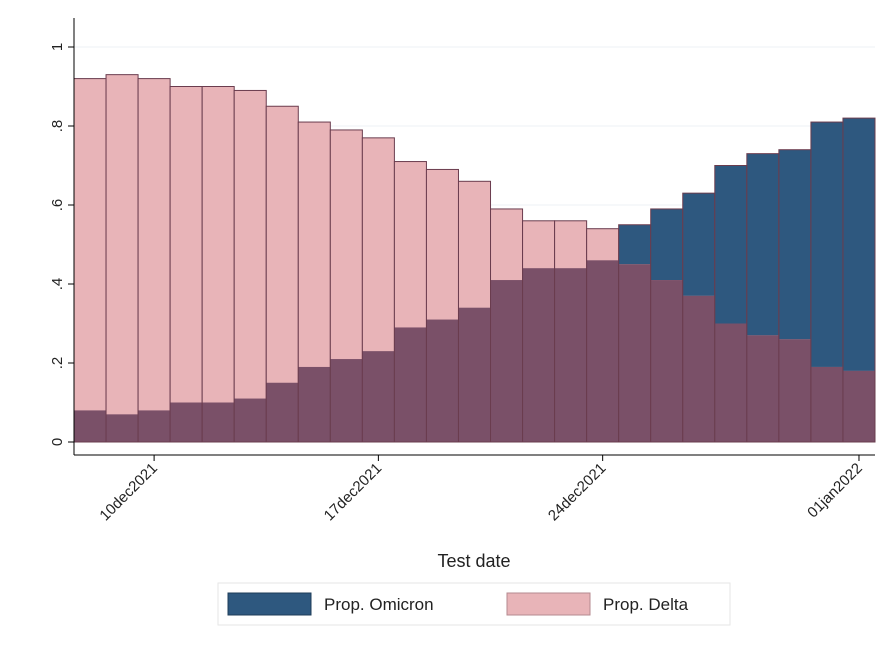 The width and height of the screenshot is (884, 654). I want to click on y-tick-label: 1, so click(57, 47).